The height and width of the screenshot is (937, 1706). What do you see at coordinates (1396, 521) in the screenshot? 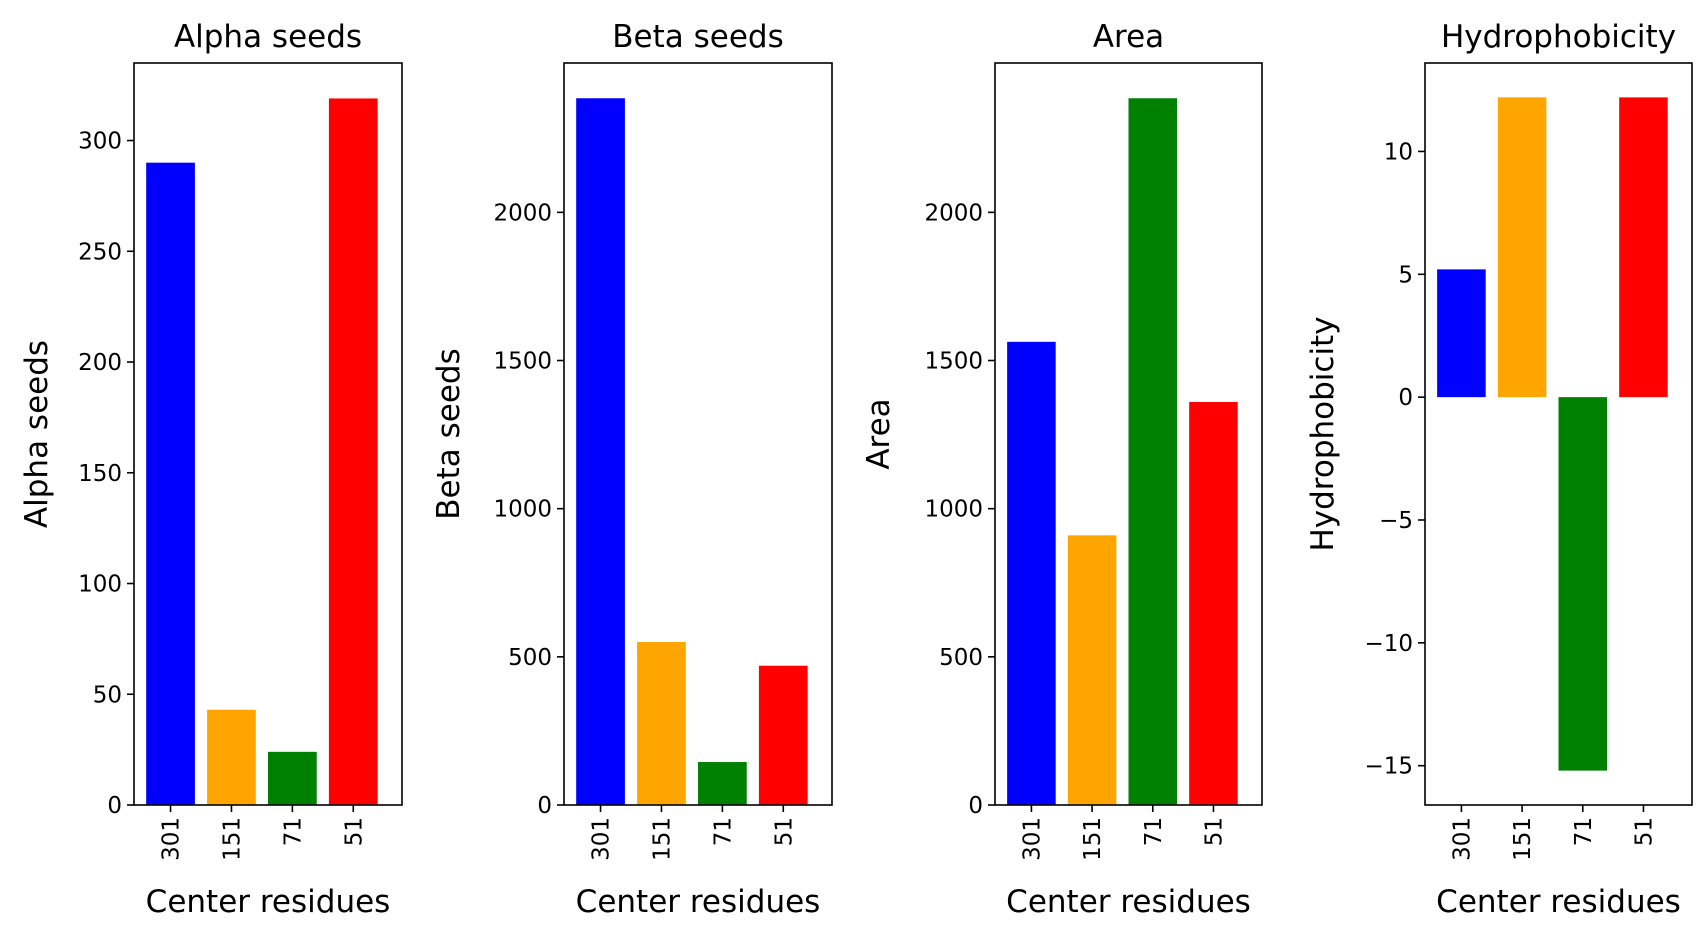
I see `y-tick-label: −5` at bounding box center [1396, 521].